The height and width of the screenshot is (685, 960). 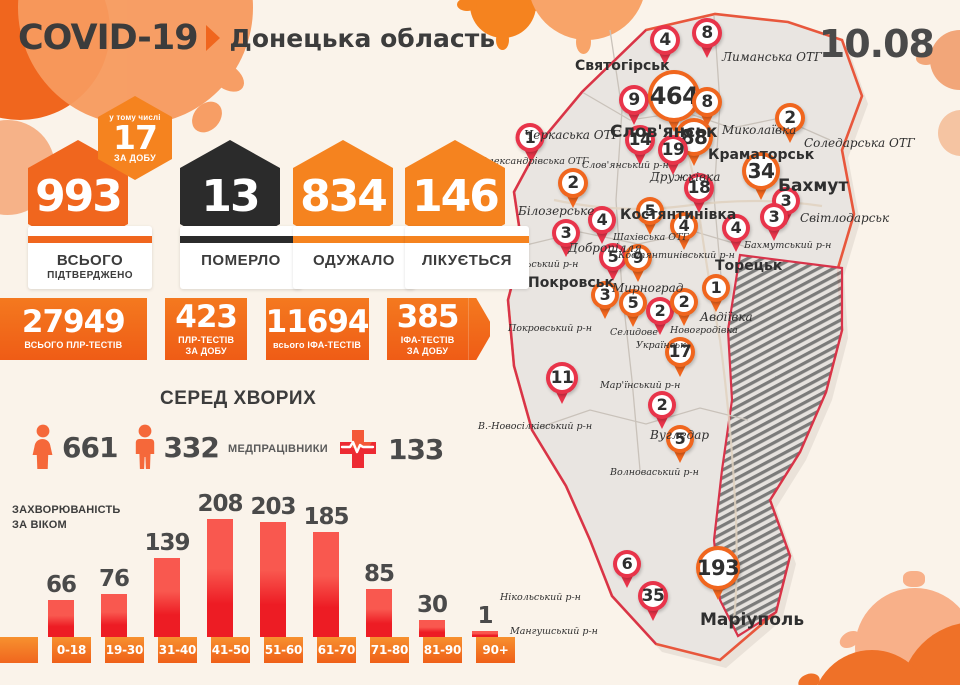 What do you see at coordinates (427, 329) in the screenshot?
I see `tests-segment: 385 ІФА-ТЕСТІВ ЗА ДОБУ` at bounding box center [427, 329].